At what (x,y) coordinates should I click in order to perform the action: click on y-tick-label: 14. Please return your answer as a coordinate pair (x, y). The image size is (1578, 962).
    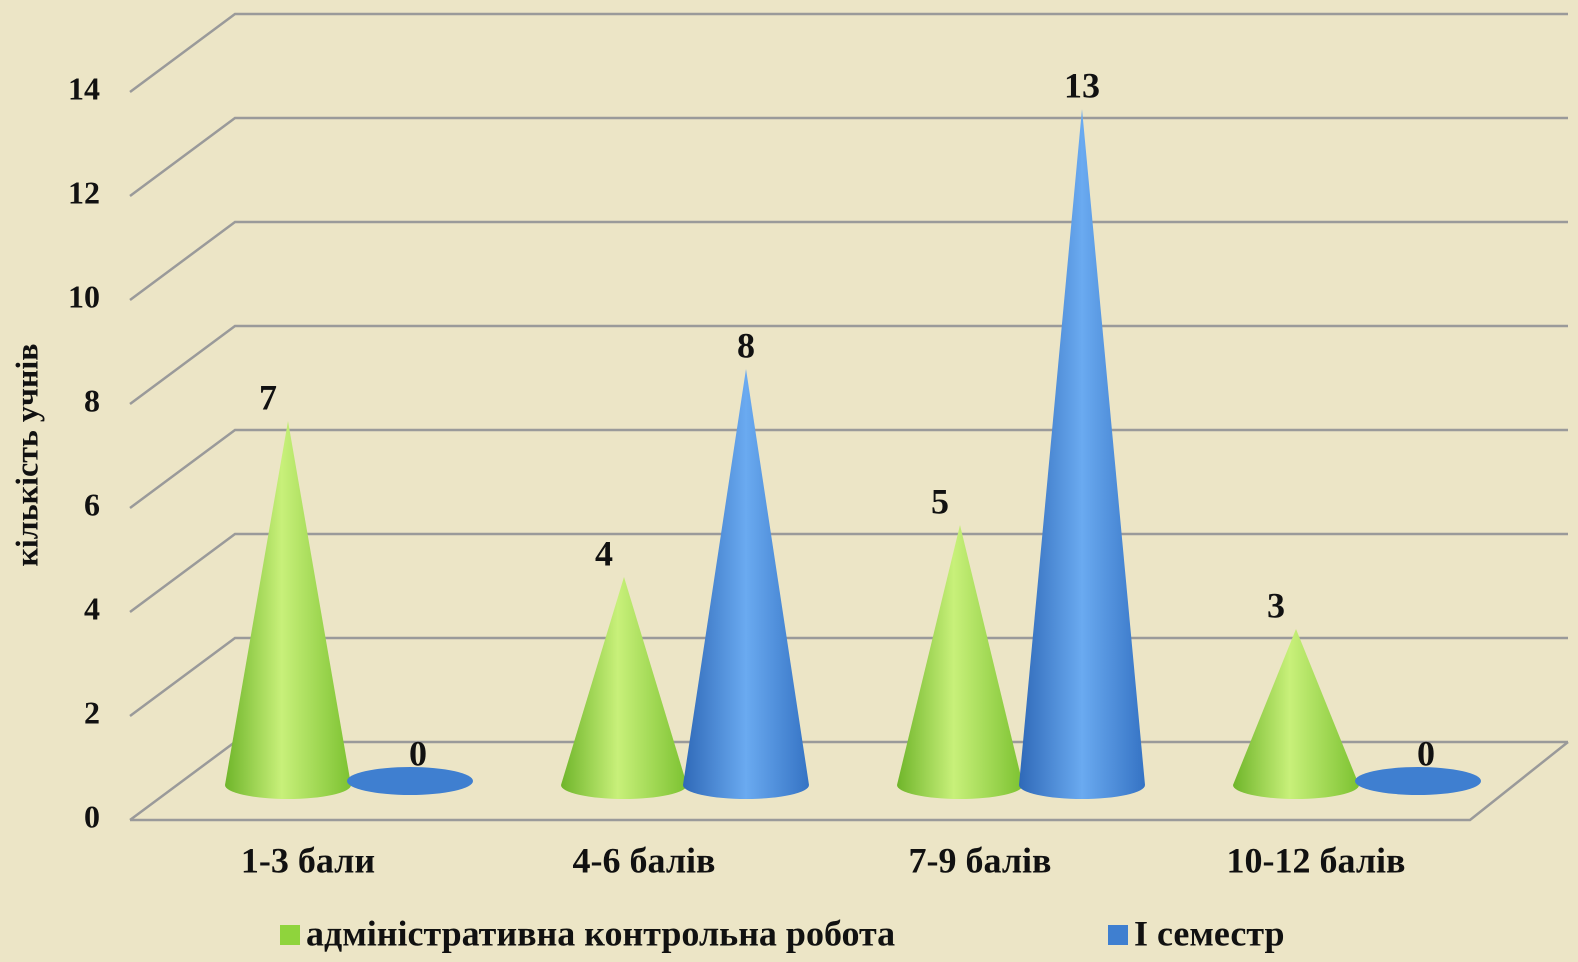
    Looking at the image, I should click on (84, 88).